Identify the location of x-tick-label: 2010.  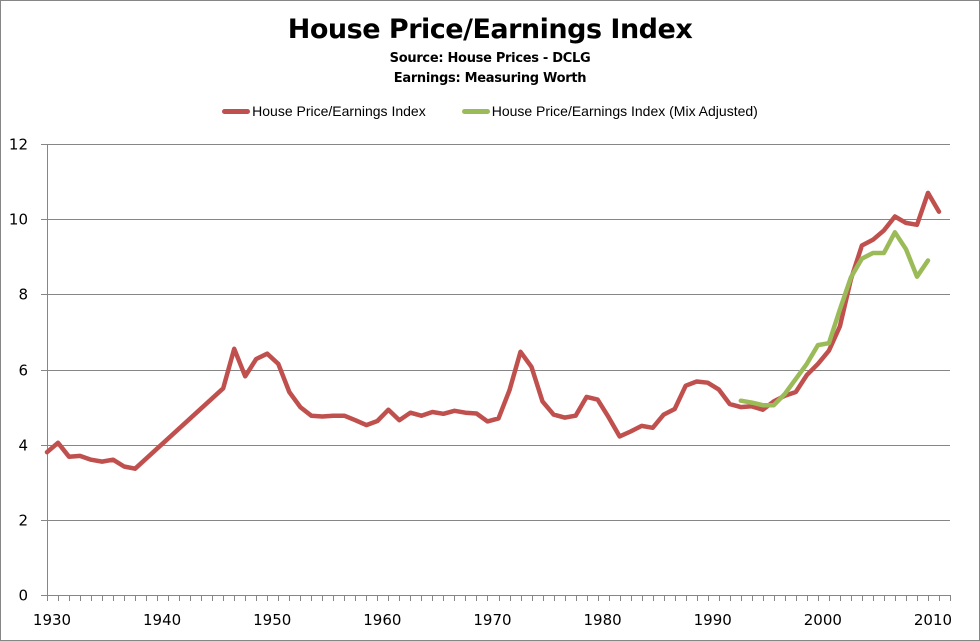
(933, 620).